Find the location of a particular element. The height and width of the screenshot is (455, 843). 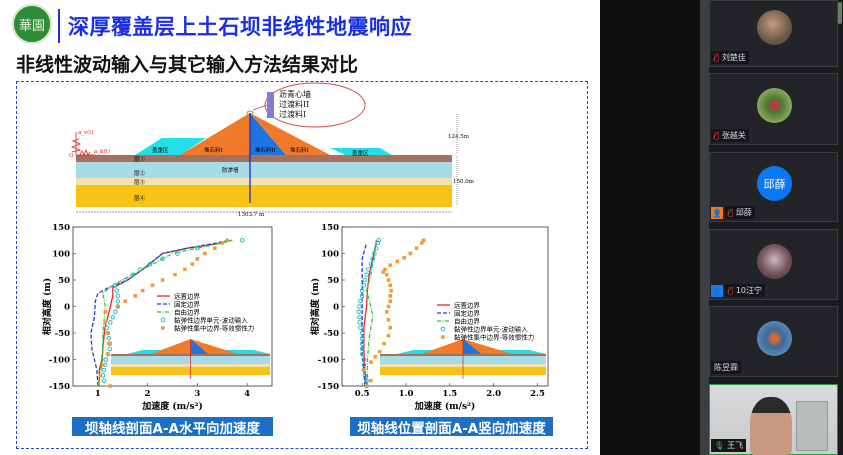

caption-horizontal: 坝轴线剖面A-A水平向加速度 is located at coordinates (172, 427).